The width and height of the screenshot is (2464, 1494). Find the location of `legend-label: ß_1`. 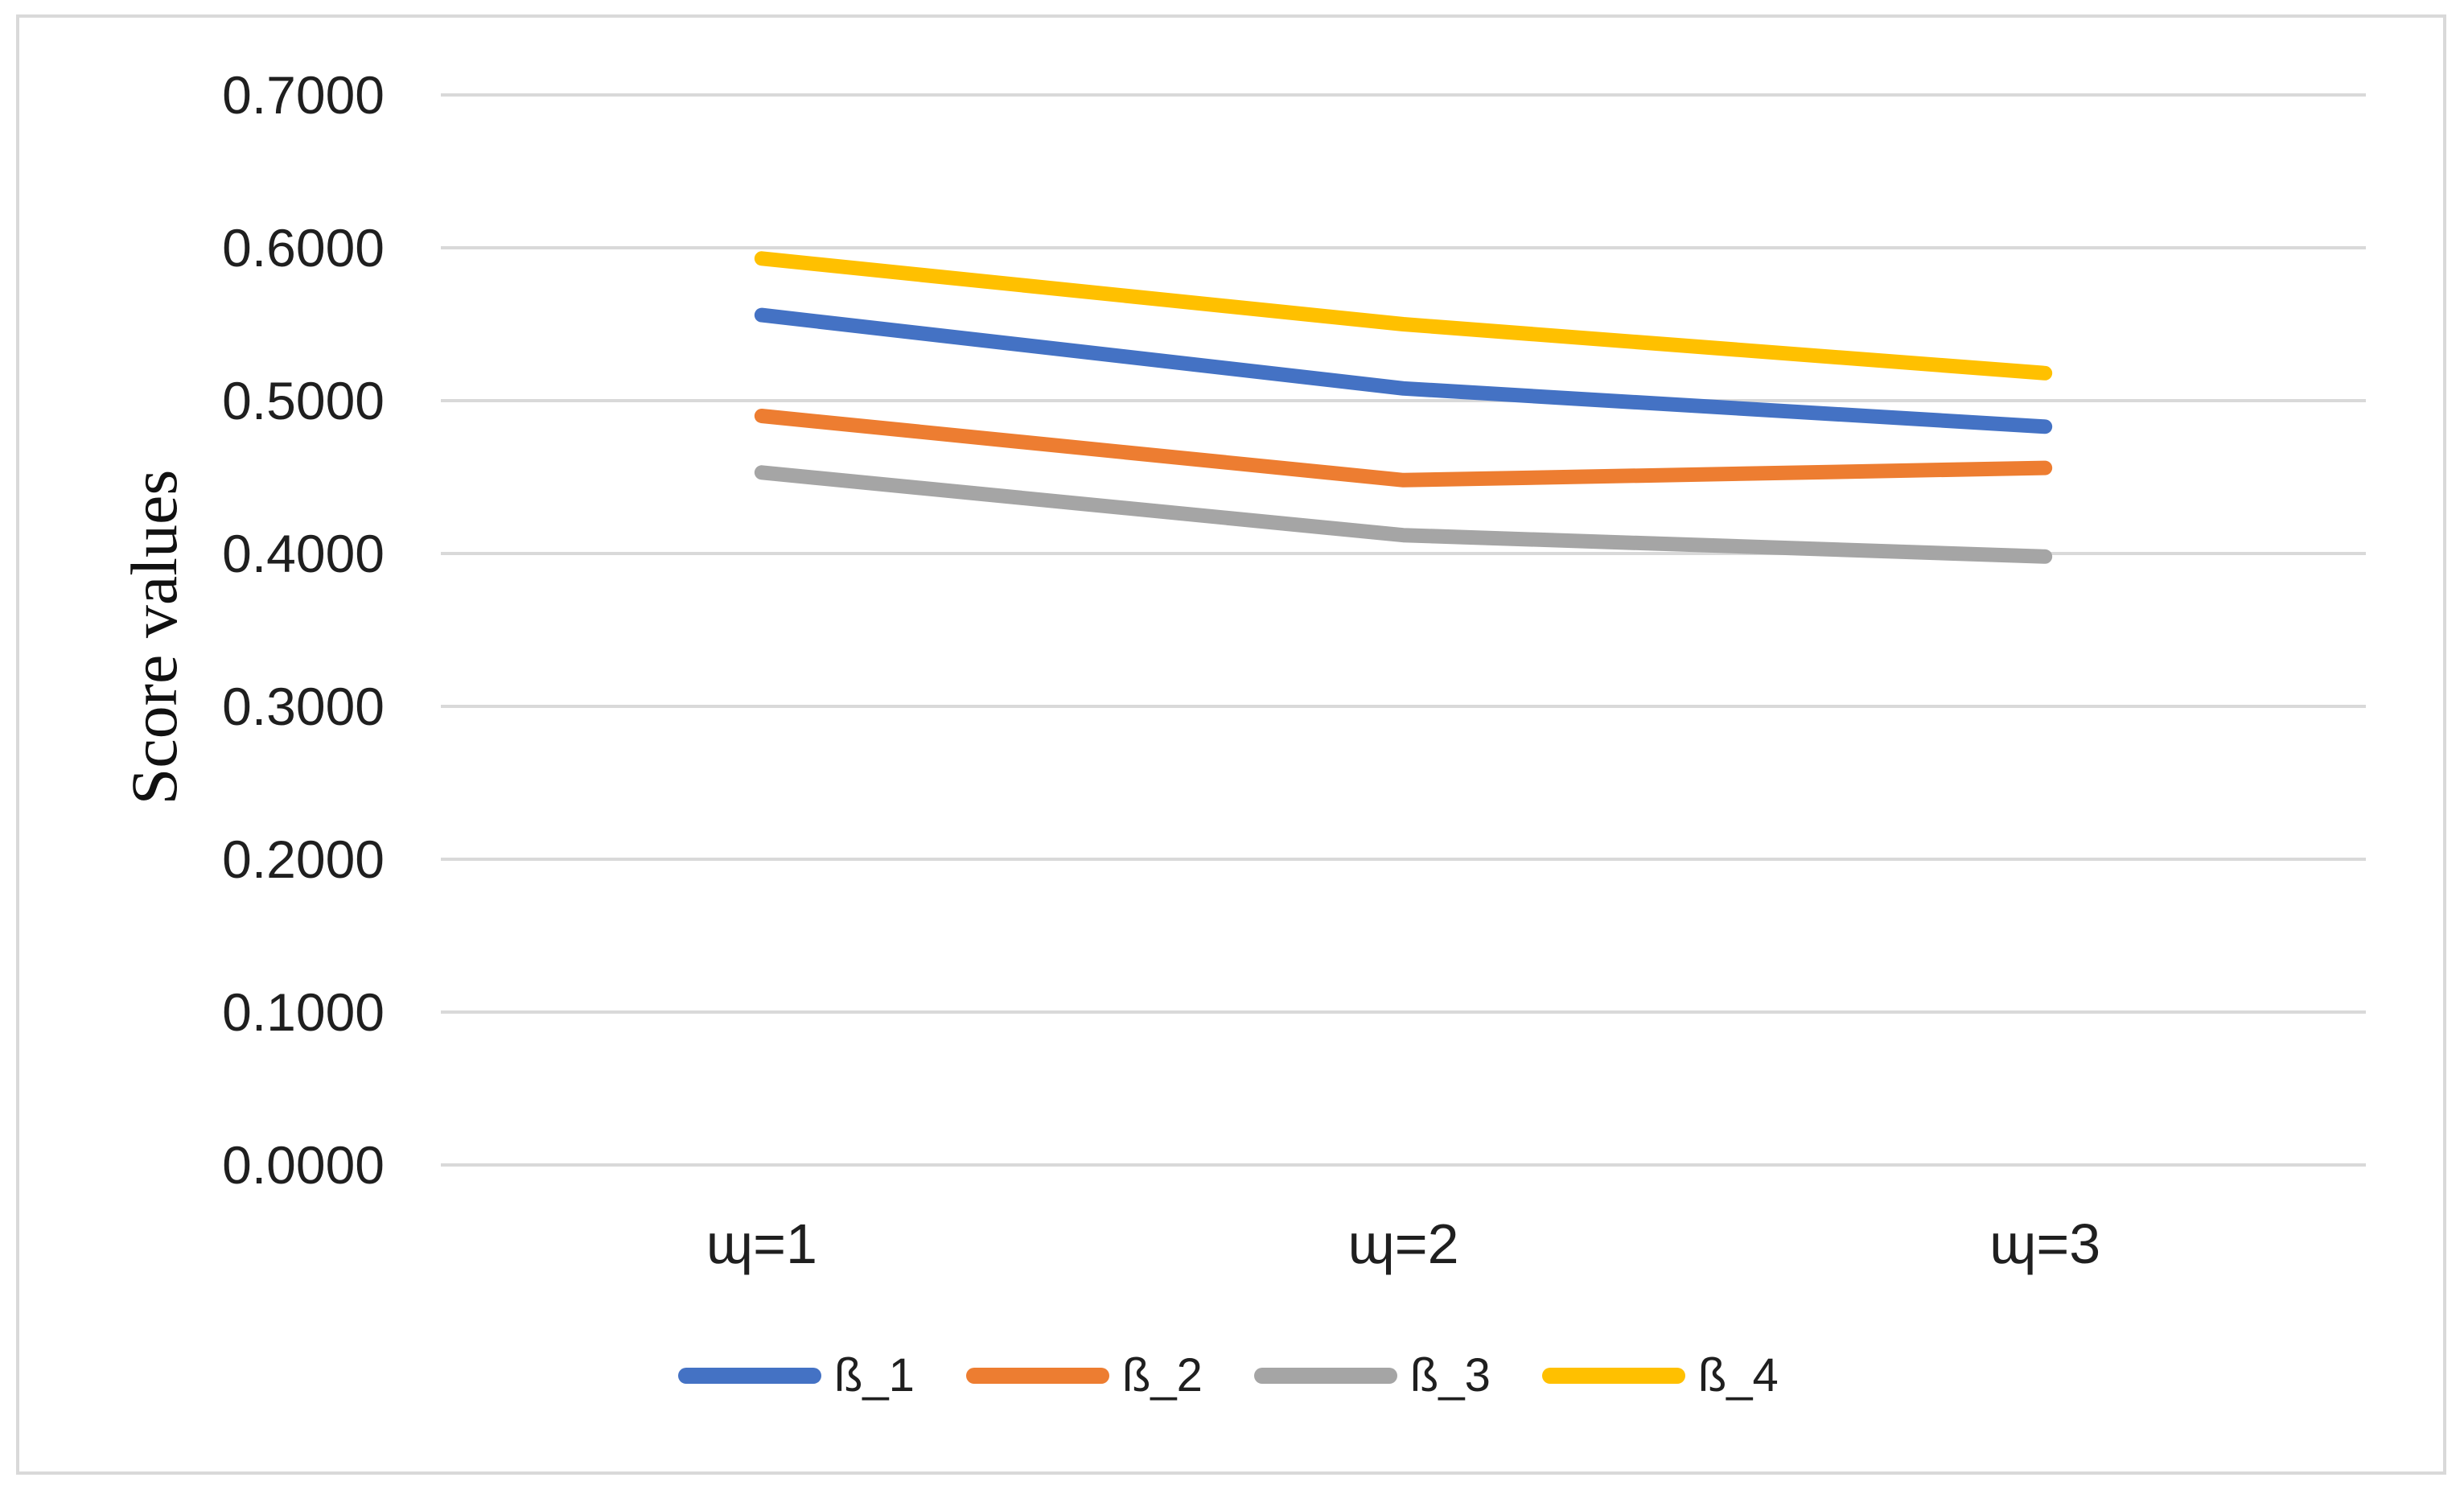

legend-label: ß_1 is located at coordinates (874, 1375).